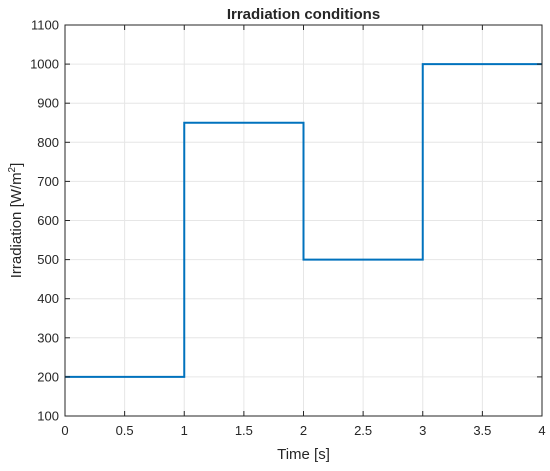 Image resolution: width=550 pixels, height=471 pixels. Describe the element at coordinates (244, 430) in the screenshot. I see `x-tick-label: 1.5` at that location.